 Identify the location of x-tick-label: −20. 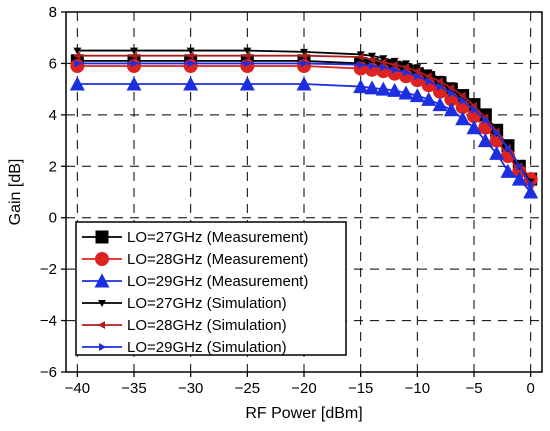
(303, 388).